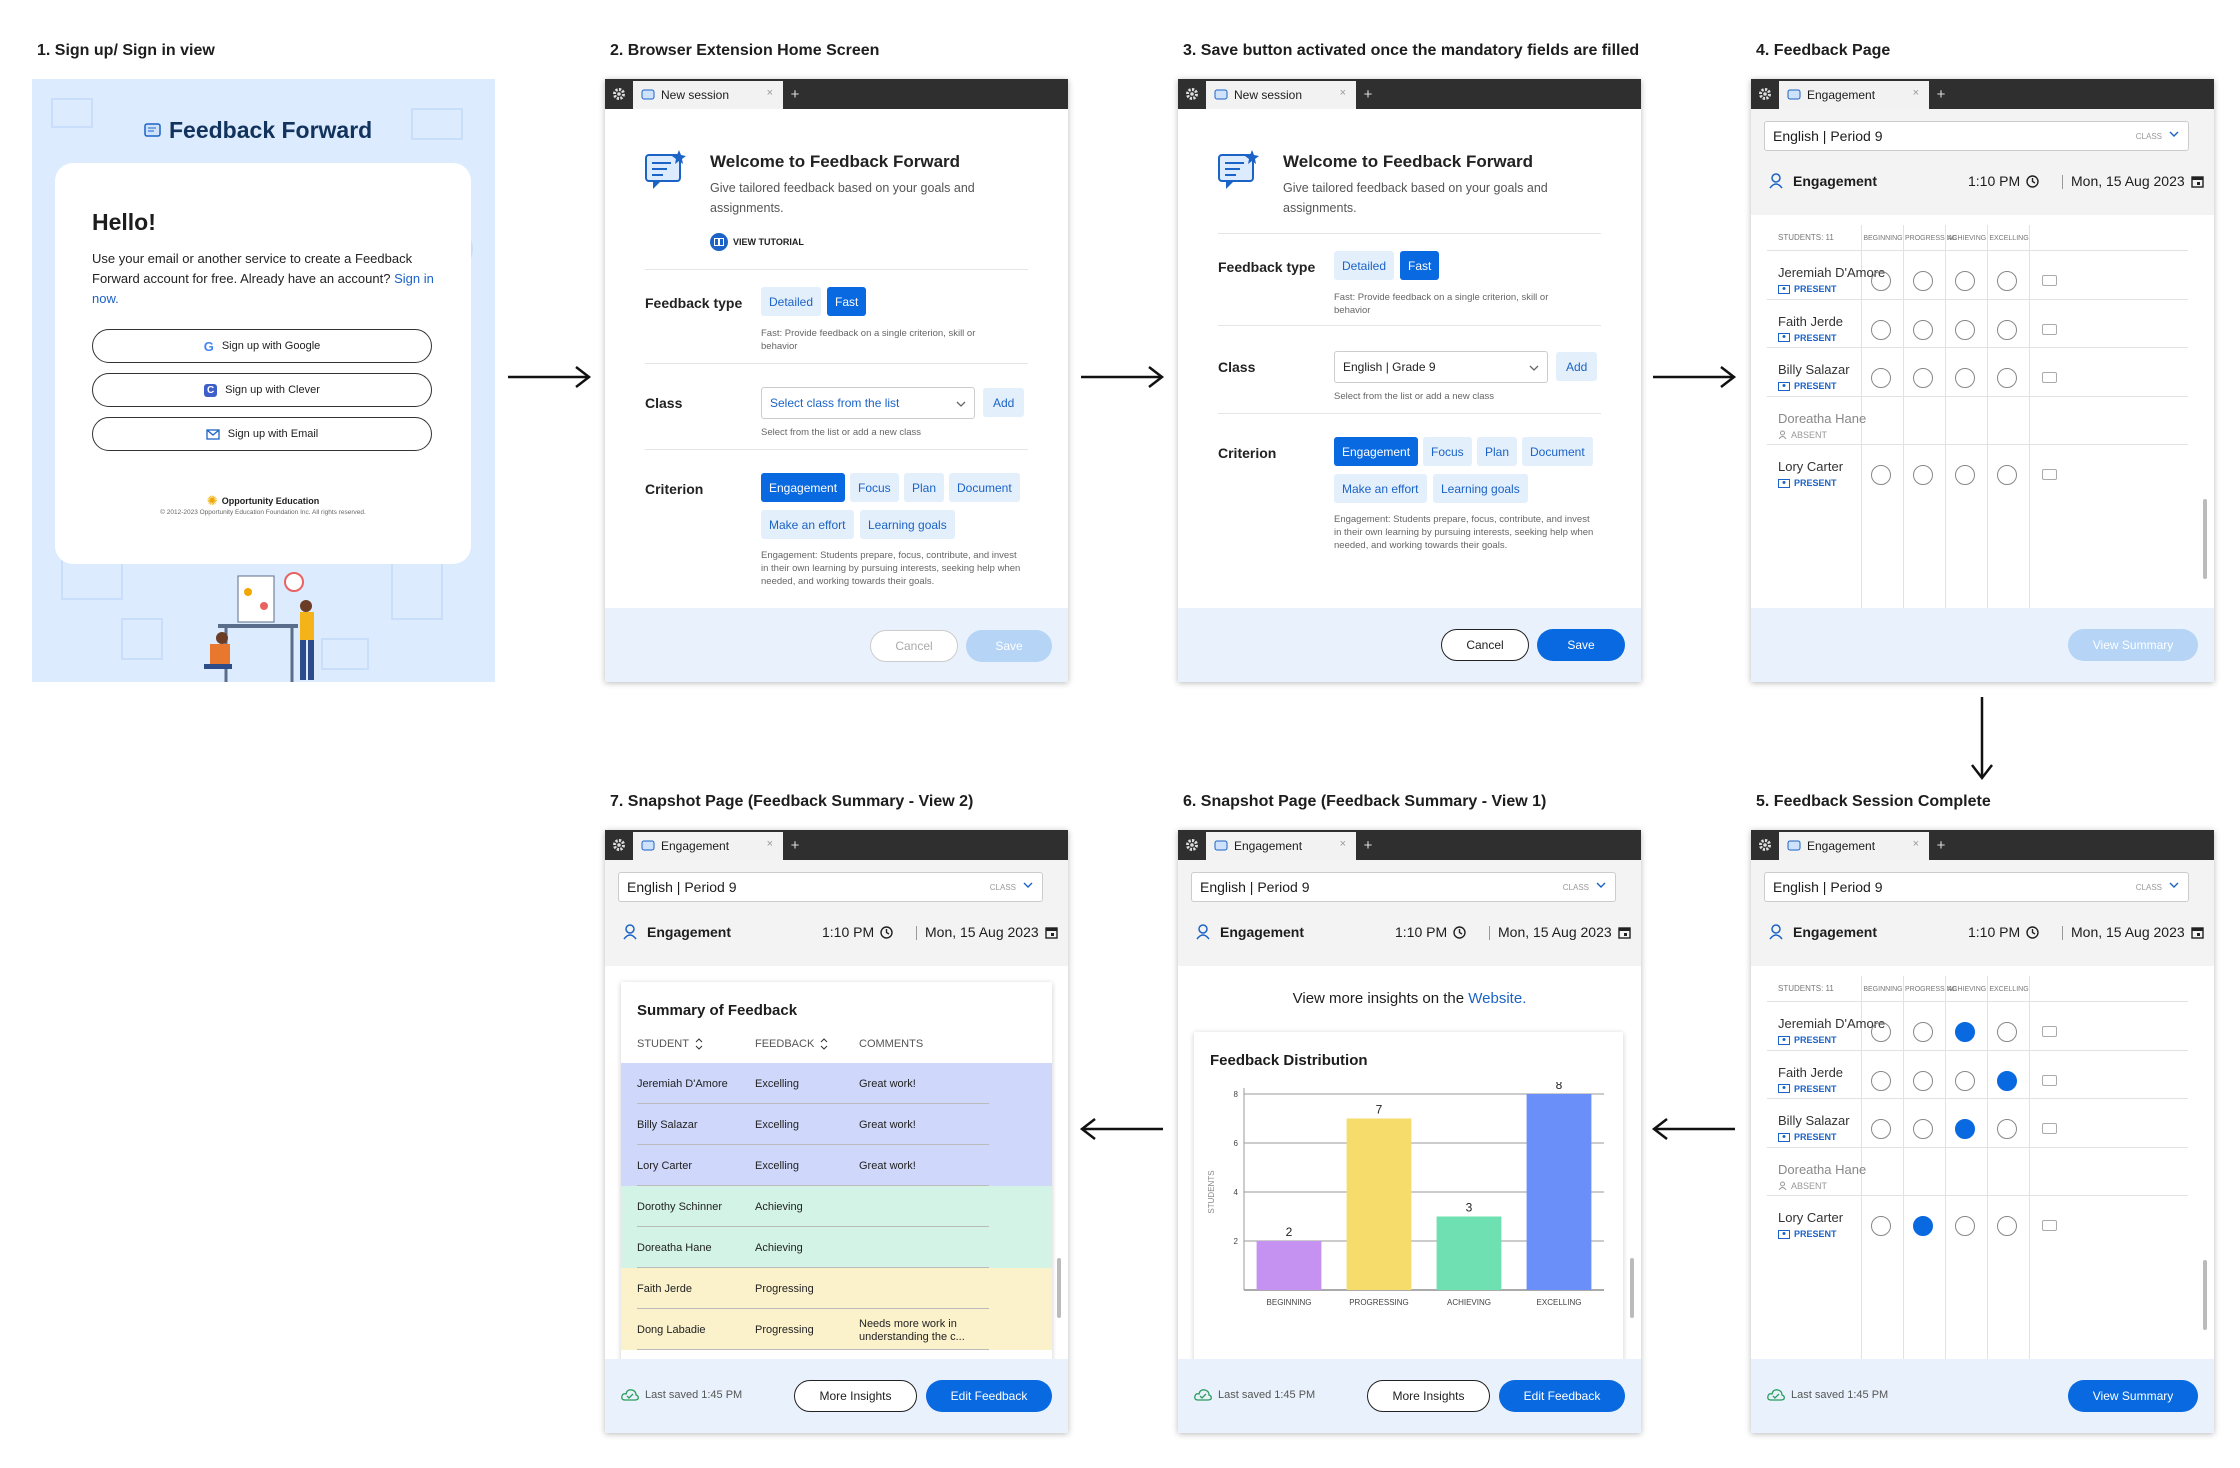 The height and width of the screenshot is (1468, 2240). What do you see at coordinates (757, 242) in the screenshot?
I see `view-tutorial-link: VIEW TUTORIAL` at bounding box center [757, 242].